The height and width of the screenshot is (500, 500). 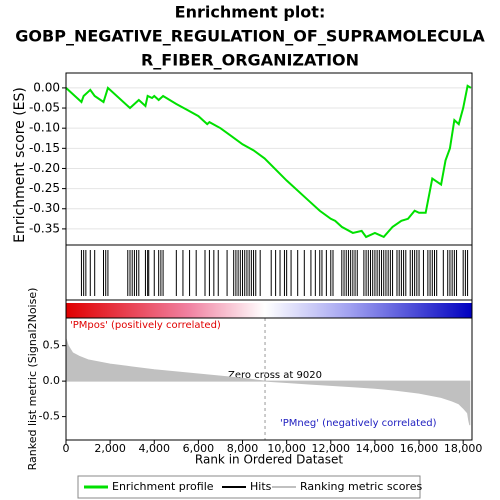 What do you see at coordinates (361, 486) in the screenshot?
I see `legend-label: Ranking metric scores` at bounding box center [361, 486].